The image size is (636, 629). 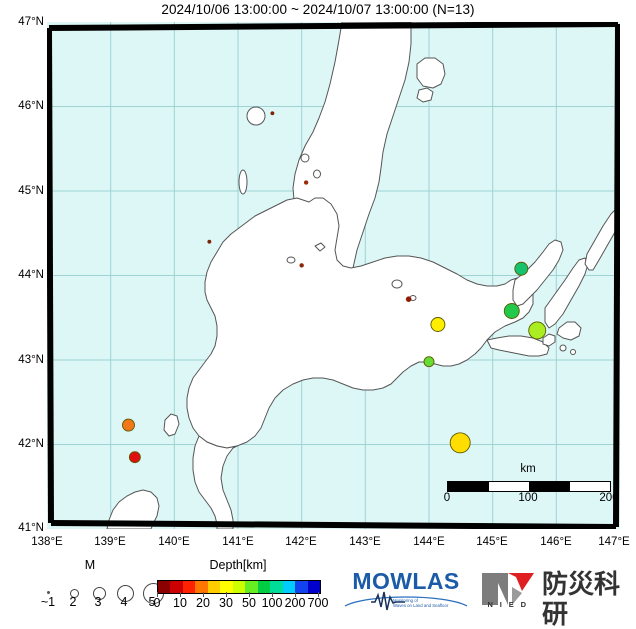 What do you see at coordinates (249, 603) in the screenshot?
I see `depth-label: 50` at bounding box center [249, 603].